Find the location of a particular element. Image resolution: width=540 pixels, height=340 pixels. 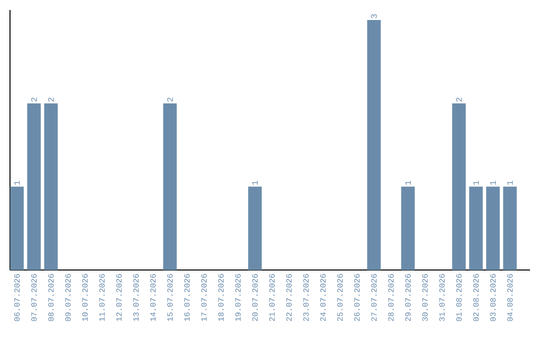

x-tick-label: 20.07.2026 is located at coordinates (255, 297).